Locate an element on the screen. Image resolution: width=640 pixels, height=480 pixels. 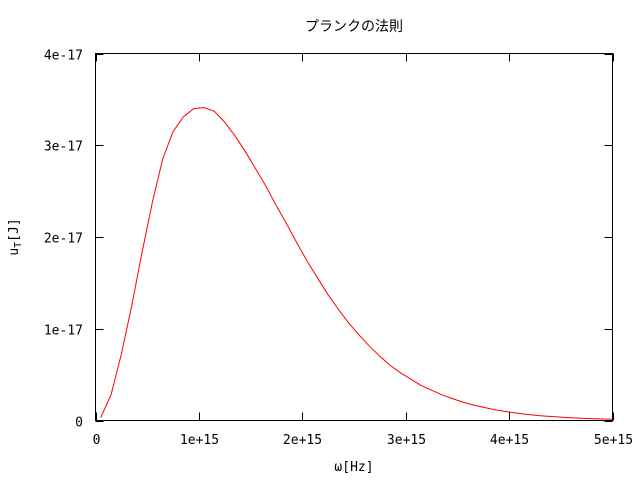
x-tick-label: 4e+15 is located at coordinates (509, 440).